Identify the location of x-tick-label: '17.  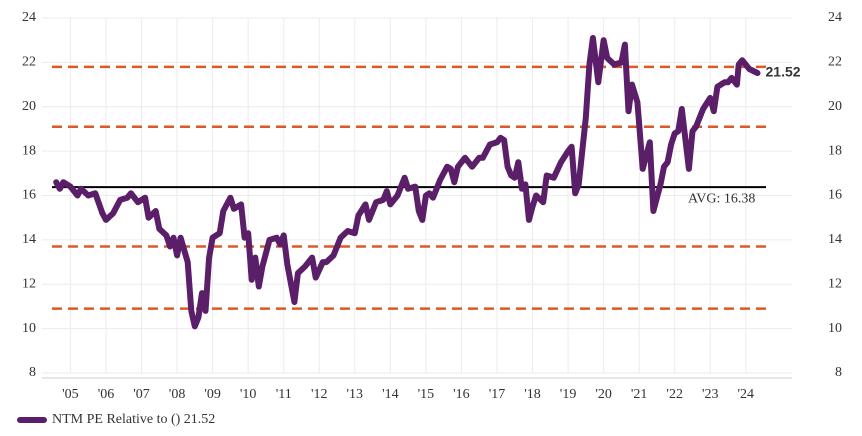
(497, 394).